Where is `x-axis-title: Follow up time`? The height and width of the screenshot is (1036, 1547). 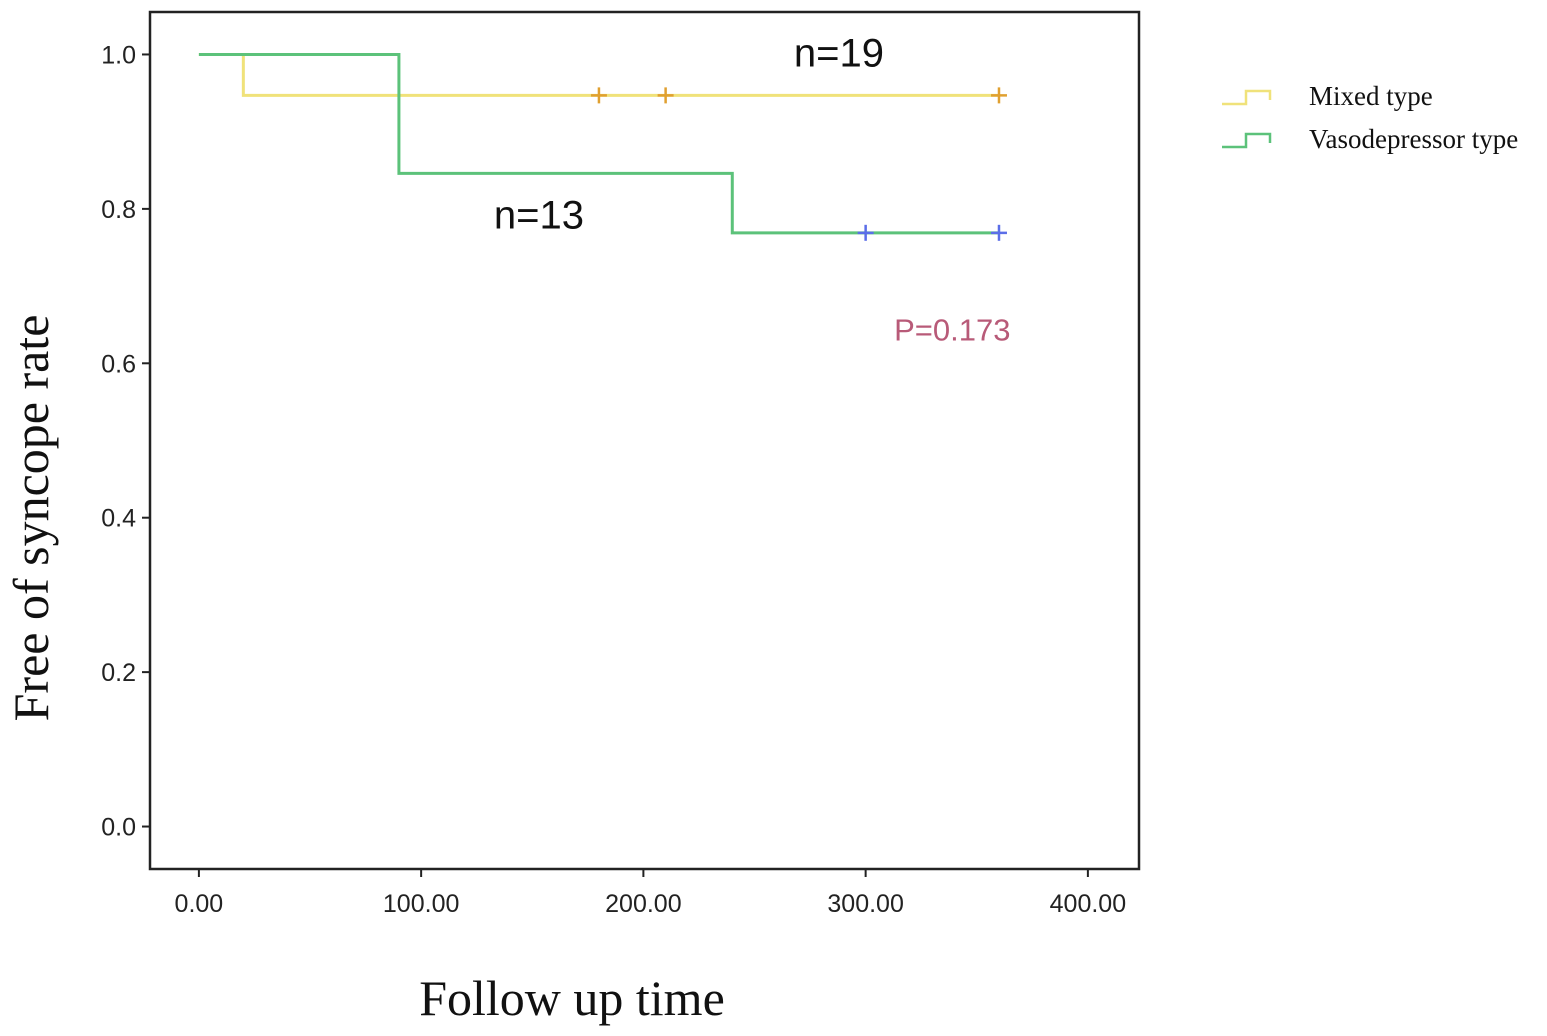
x-axis-title: Follow up time is located at coordinates (572, 998).